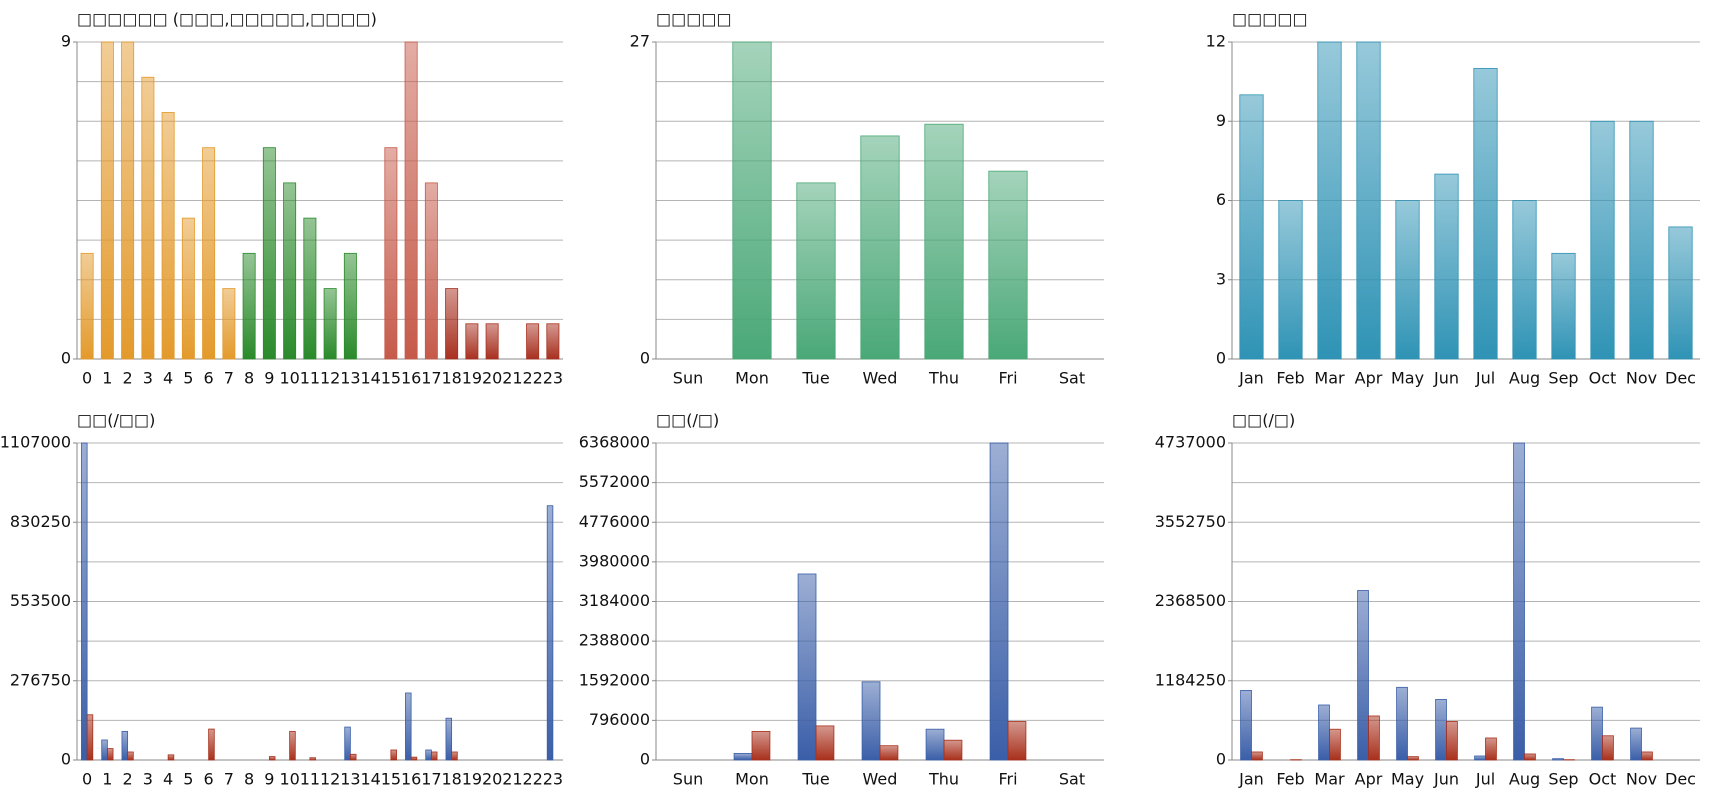 The width and height of the screenshot is (1720, 800). I want to click on x-tick-label: 7, so click(229, 779).